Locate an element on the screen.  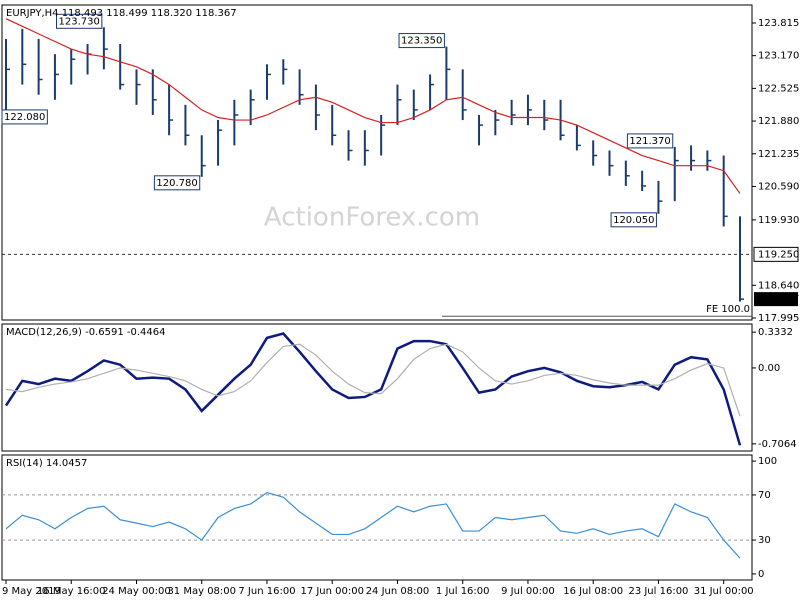
y-tick-label: 120.590 is located at coordinates (778, 186).